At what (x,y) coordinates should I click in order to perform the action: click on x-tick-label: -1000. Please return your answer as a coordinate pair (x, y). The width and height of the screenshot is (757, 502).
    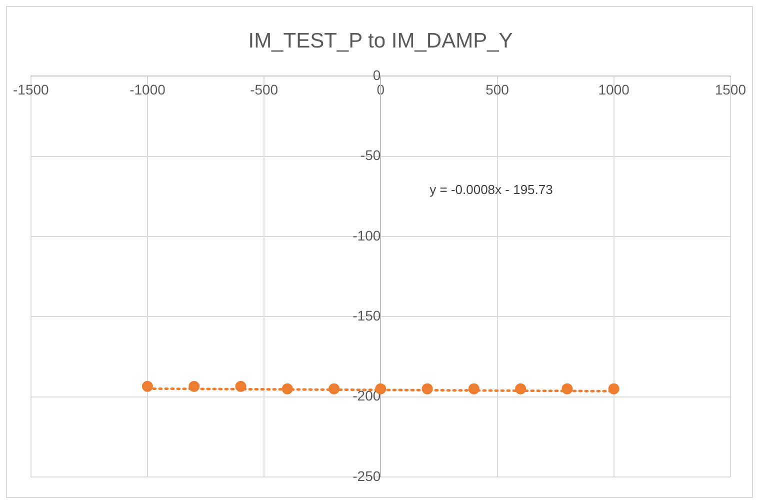
    Looking at the image, I should click on (148, 89).